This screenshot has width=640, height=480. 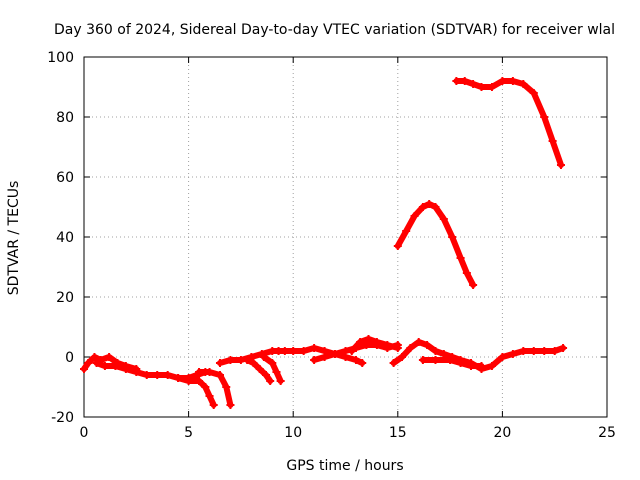 I want to click on y-axis-label: SDTVAR / TECUs, so click(x=14, y=238).